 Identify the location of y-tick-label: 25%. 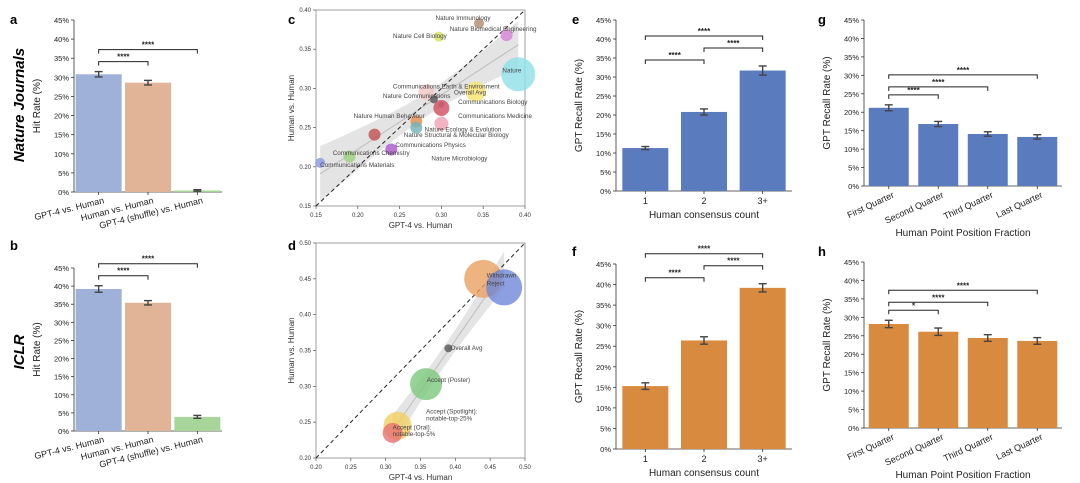
(603, 346).